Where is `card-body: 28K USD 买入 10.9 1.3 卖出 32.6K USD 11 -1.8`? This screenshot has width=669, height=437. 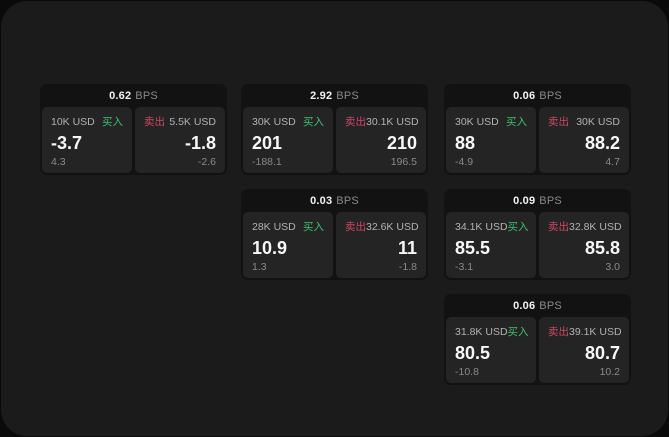 card-body: 28K USD 买入 10.9 1.3 卖出 32.6K USD 11 -1.8 is located at coordinates (334, 246).